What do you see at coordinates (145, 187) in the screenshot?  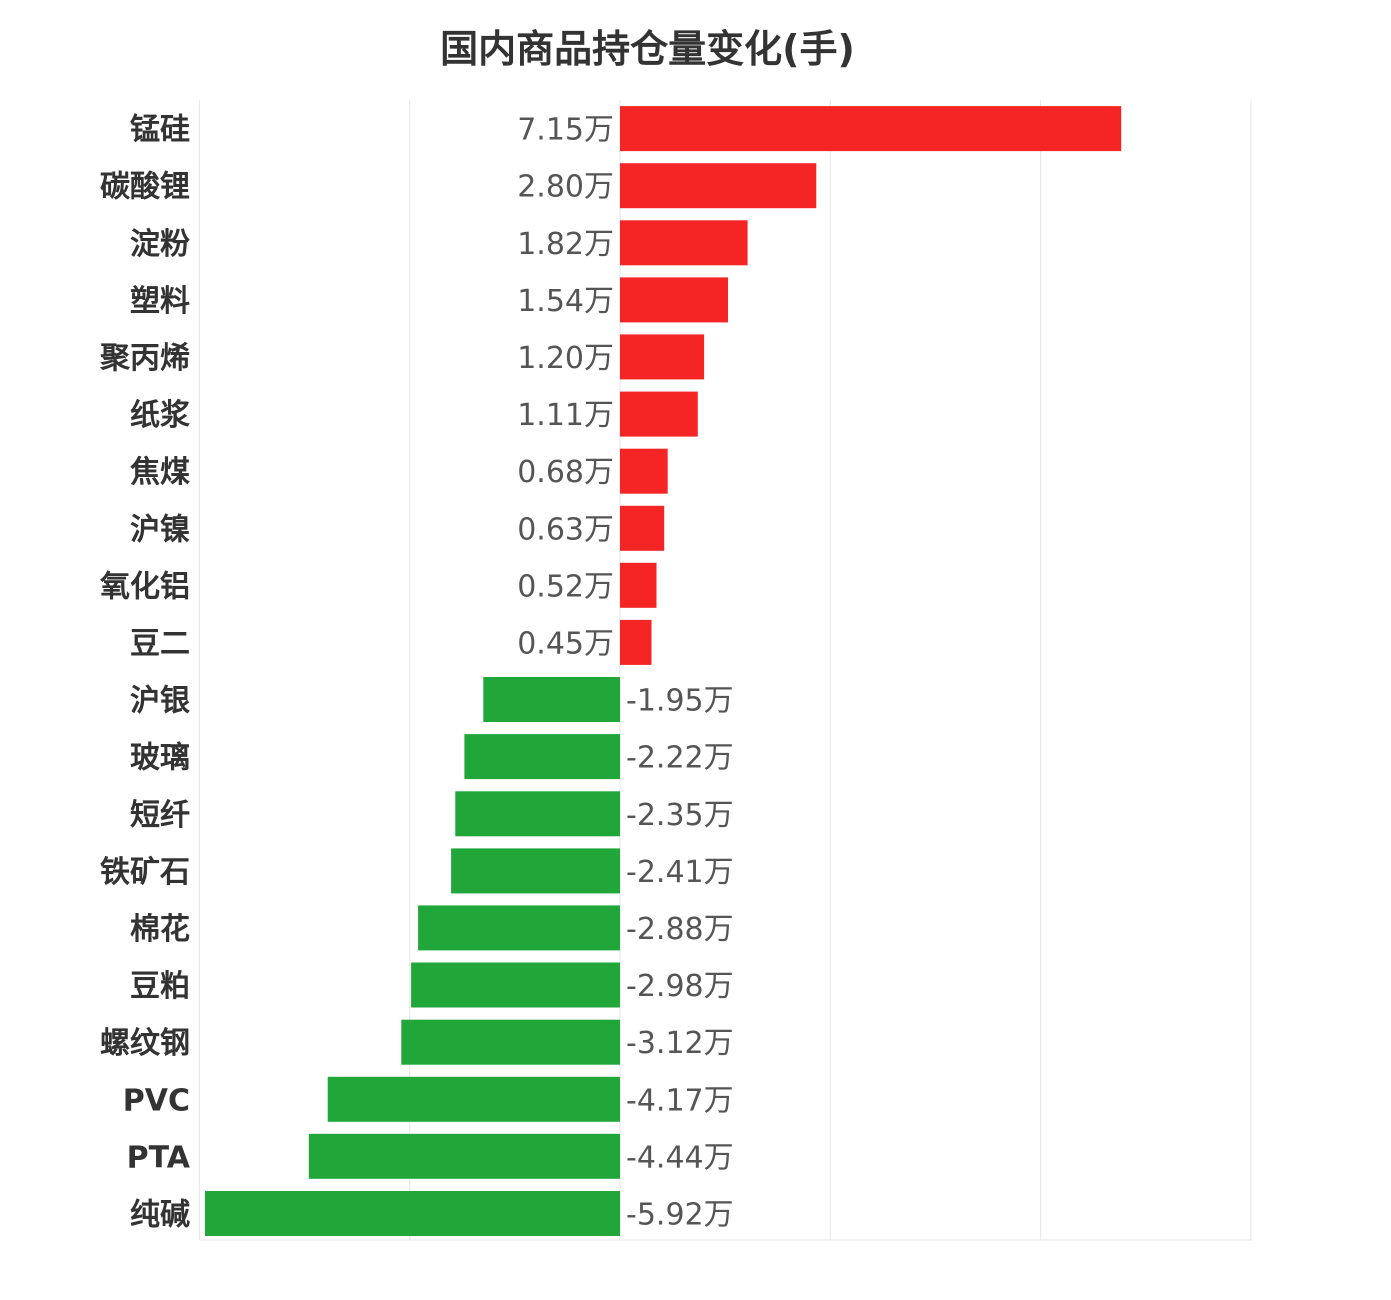 I see `category-label: 碳酸锂` at bounding box center [145, 187].